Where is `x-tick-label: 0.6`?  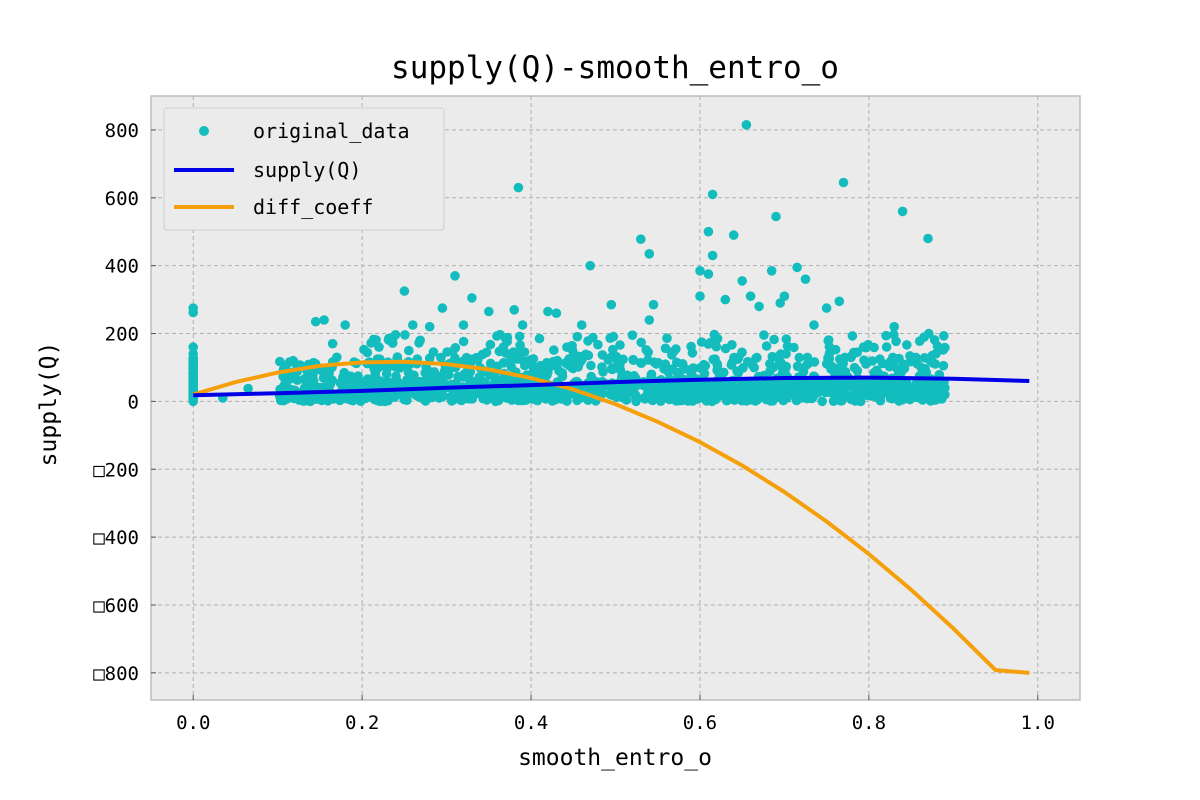
x-tick-label: 0.6 is located at coordinates (700, 723).